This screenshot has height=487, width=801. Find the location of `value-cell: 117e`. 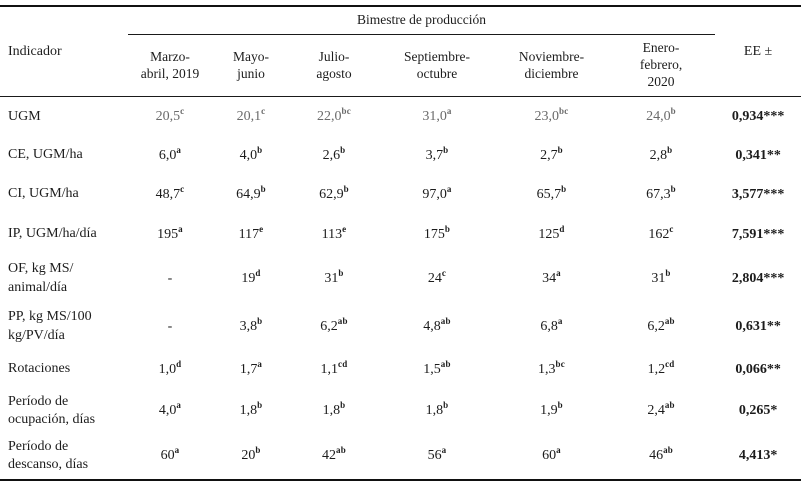

value-cell: 117e is located at coordinates (251, 235).